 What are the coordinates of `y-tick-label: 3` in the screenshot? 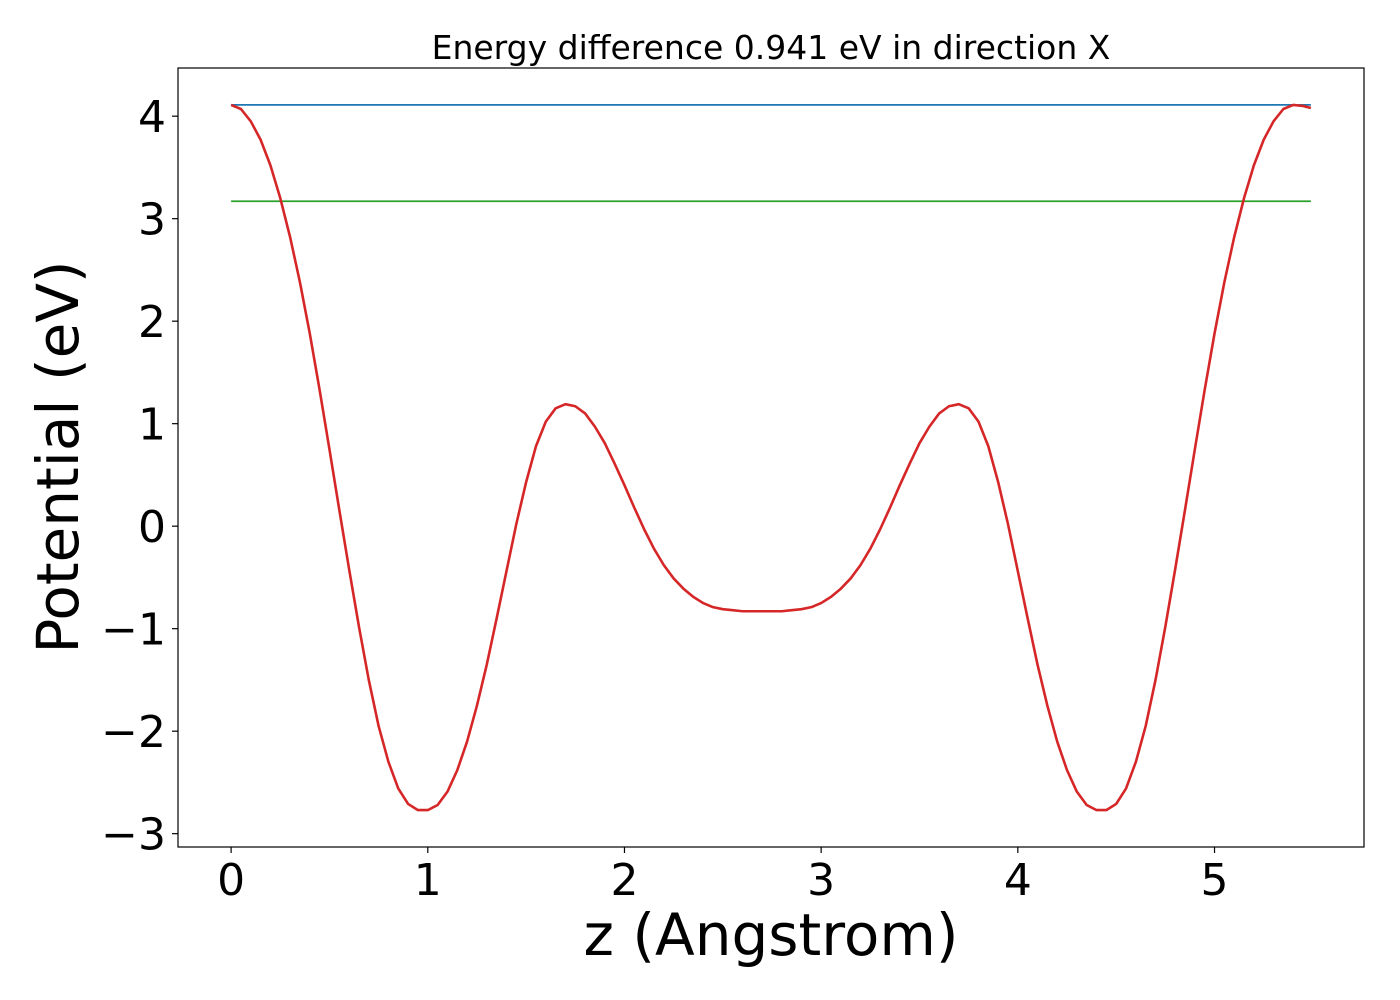 It's located at (152, 220).